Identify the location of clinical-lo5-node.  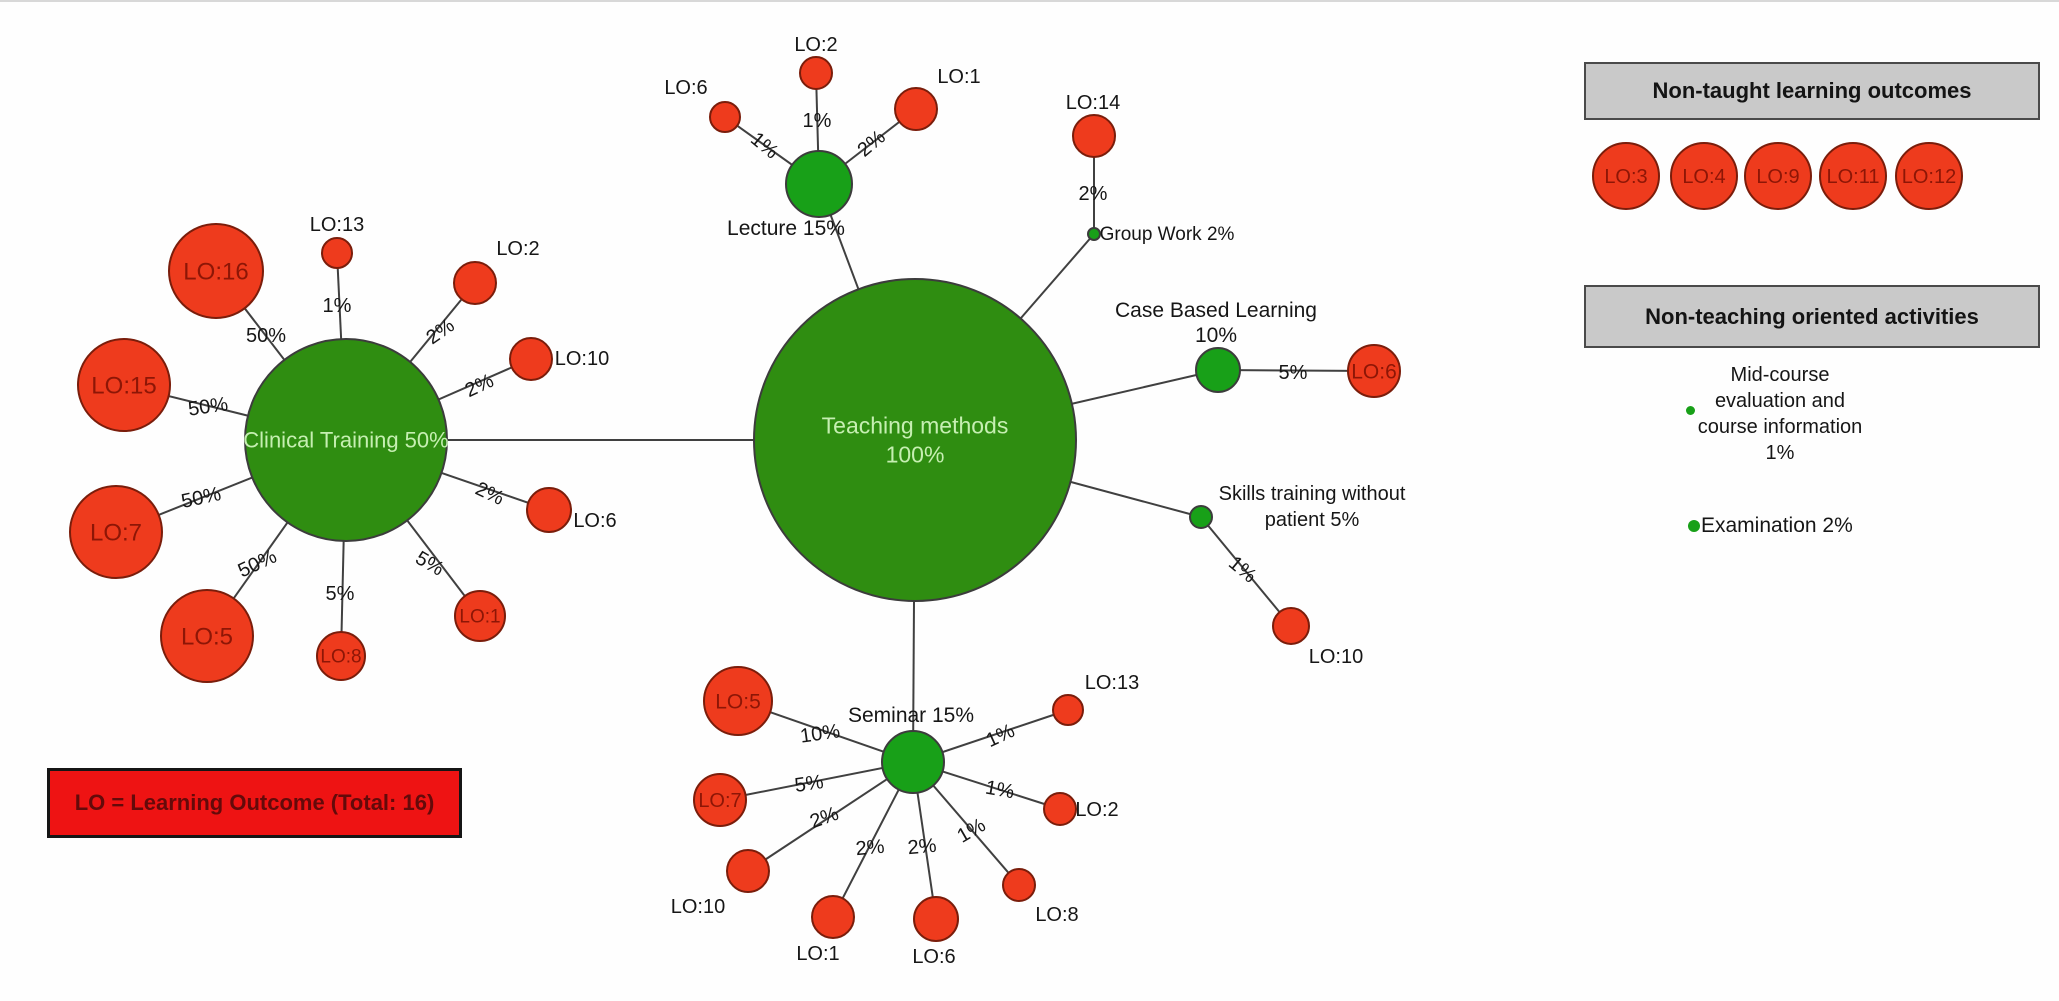
(207, 636).